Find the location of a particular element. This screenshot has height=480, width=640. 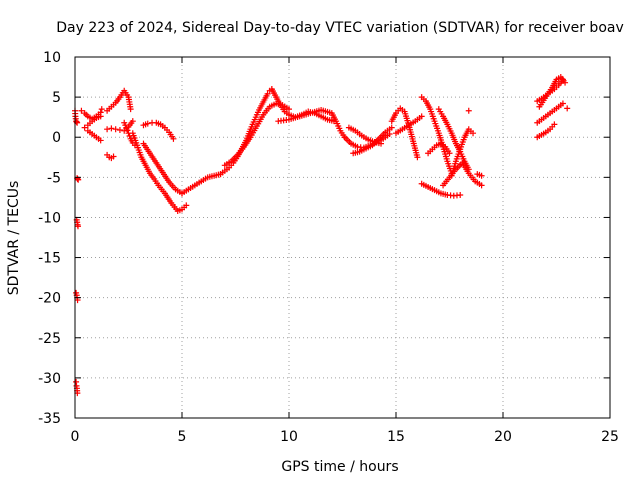

y-tick-label: -30 is located at coordinates (49, 379).